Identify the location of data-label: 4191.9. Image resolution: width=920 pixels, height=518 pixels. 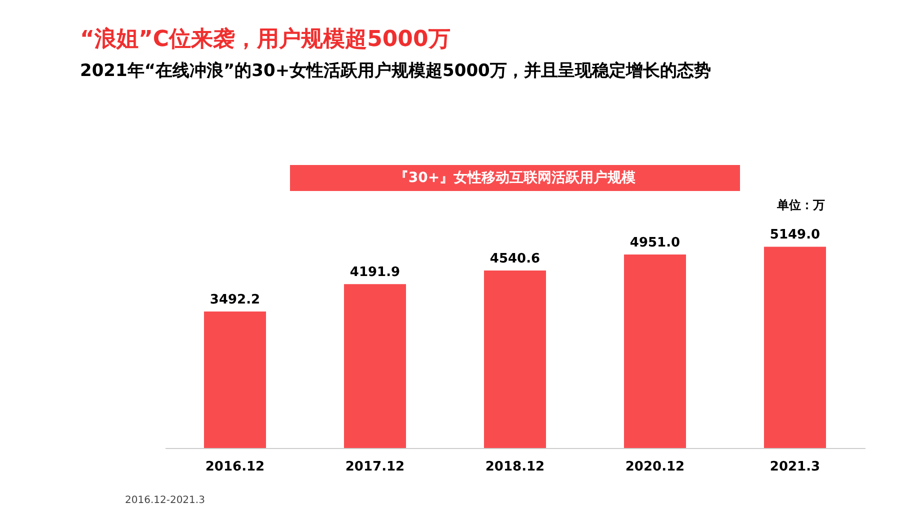
(375, 272).